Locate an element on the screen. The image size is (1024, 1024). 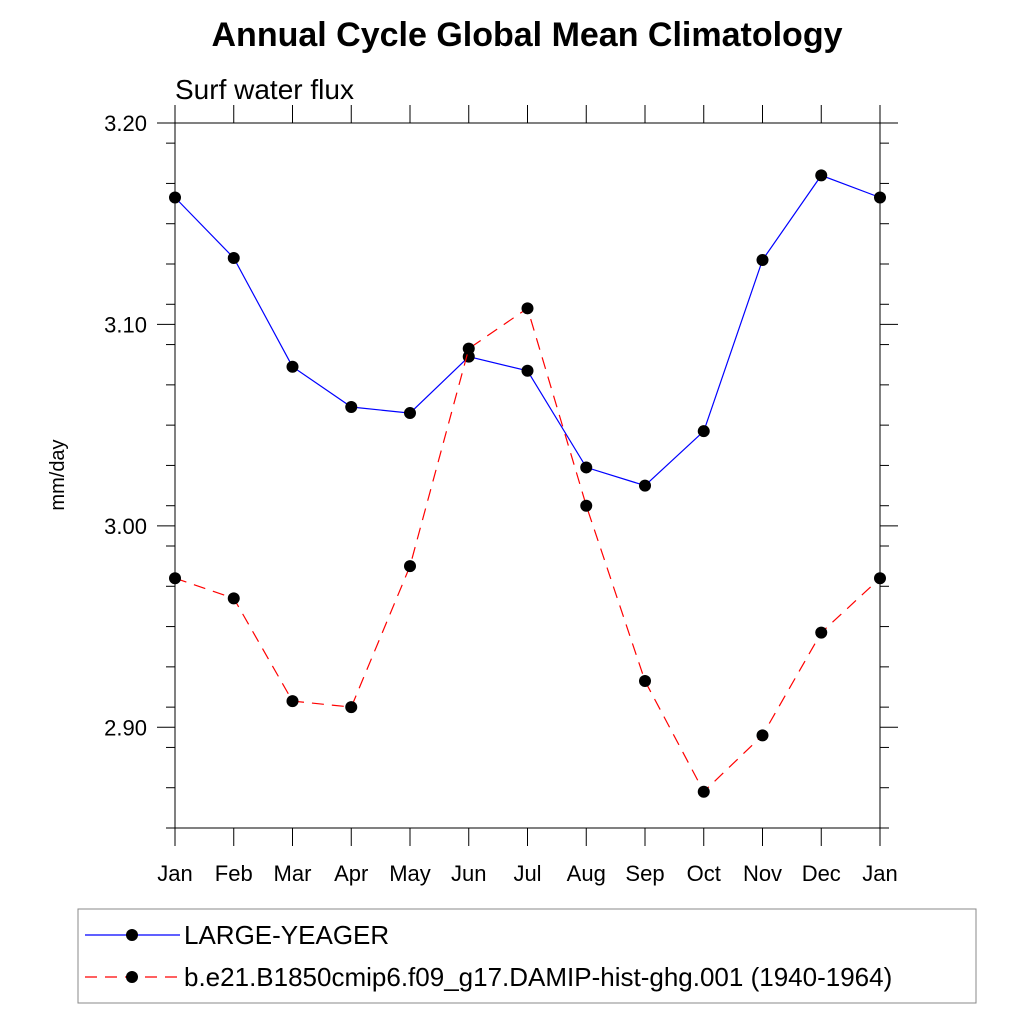
y-axis-label: mm/day is located at coordinates (58, 474).